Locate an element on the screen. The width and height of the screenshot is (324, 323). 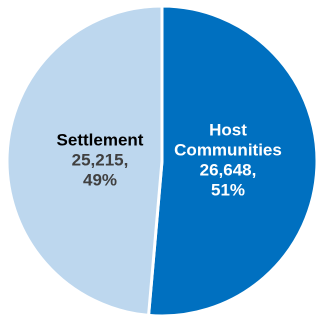
slice-name-label: Host is located at coordinates (228, 129).